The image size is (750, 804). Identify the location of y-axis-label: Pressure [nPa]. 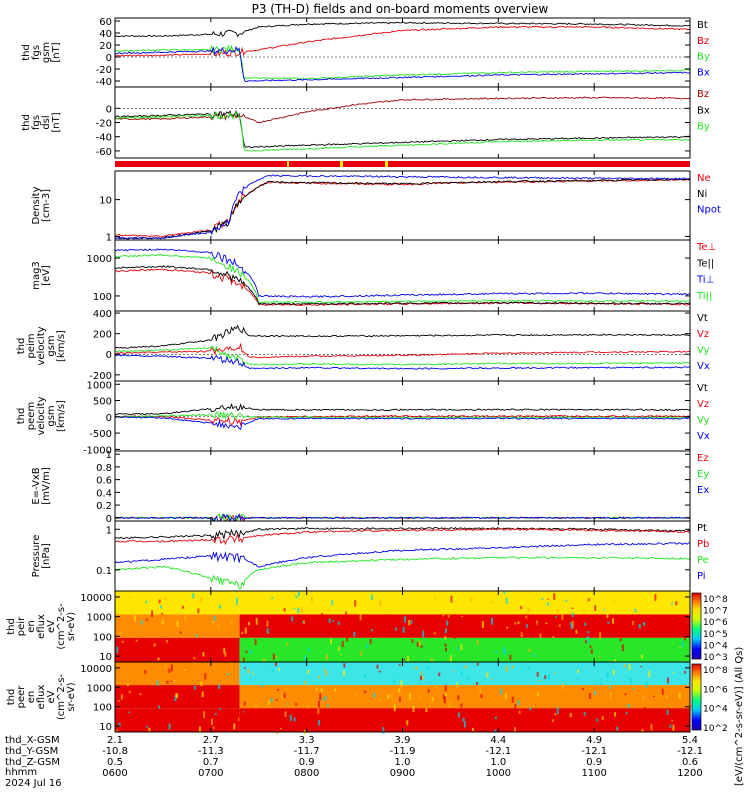
(41, 556).